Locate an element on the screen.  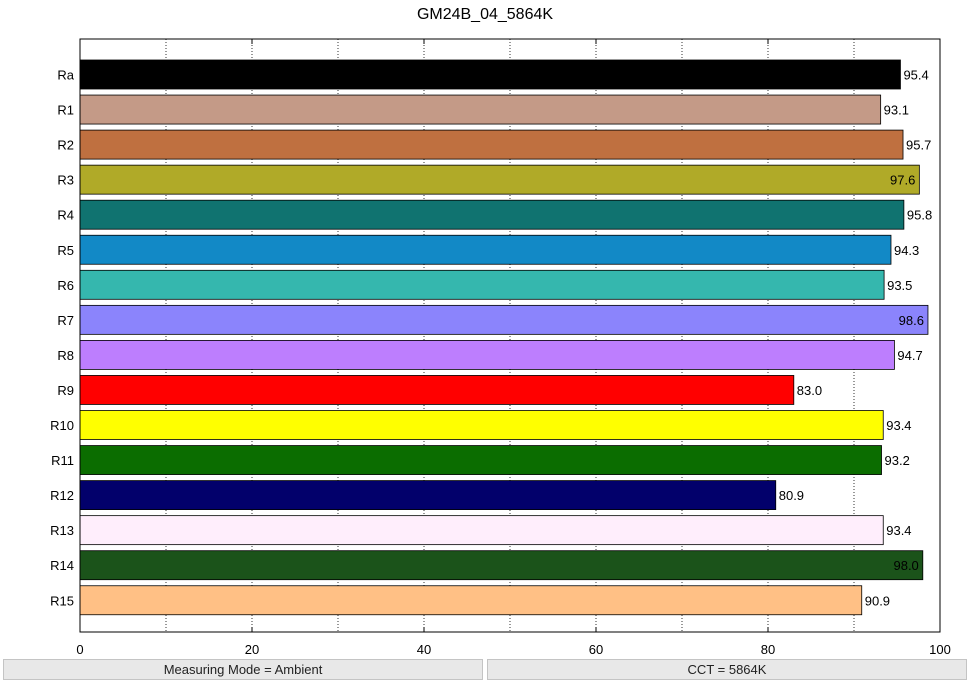
bar-r13 is located at coordinates (481, 530).